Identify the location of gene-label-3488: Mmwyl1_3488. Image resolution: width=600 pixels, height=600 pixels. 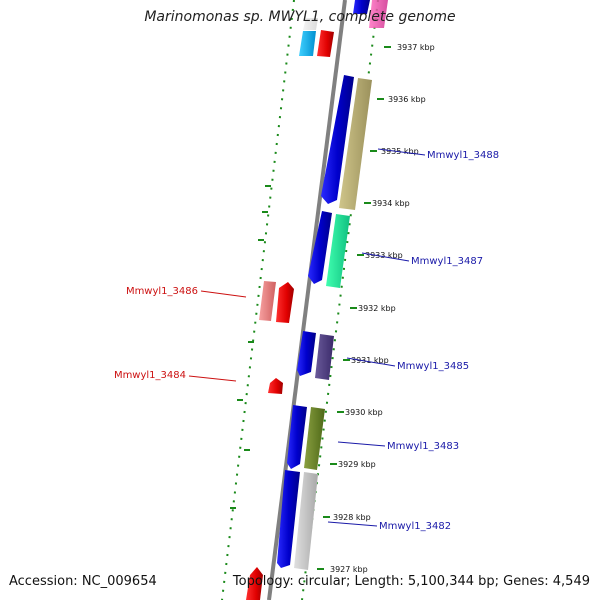
(463, 155).